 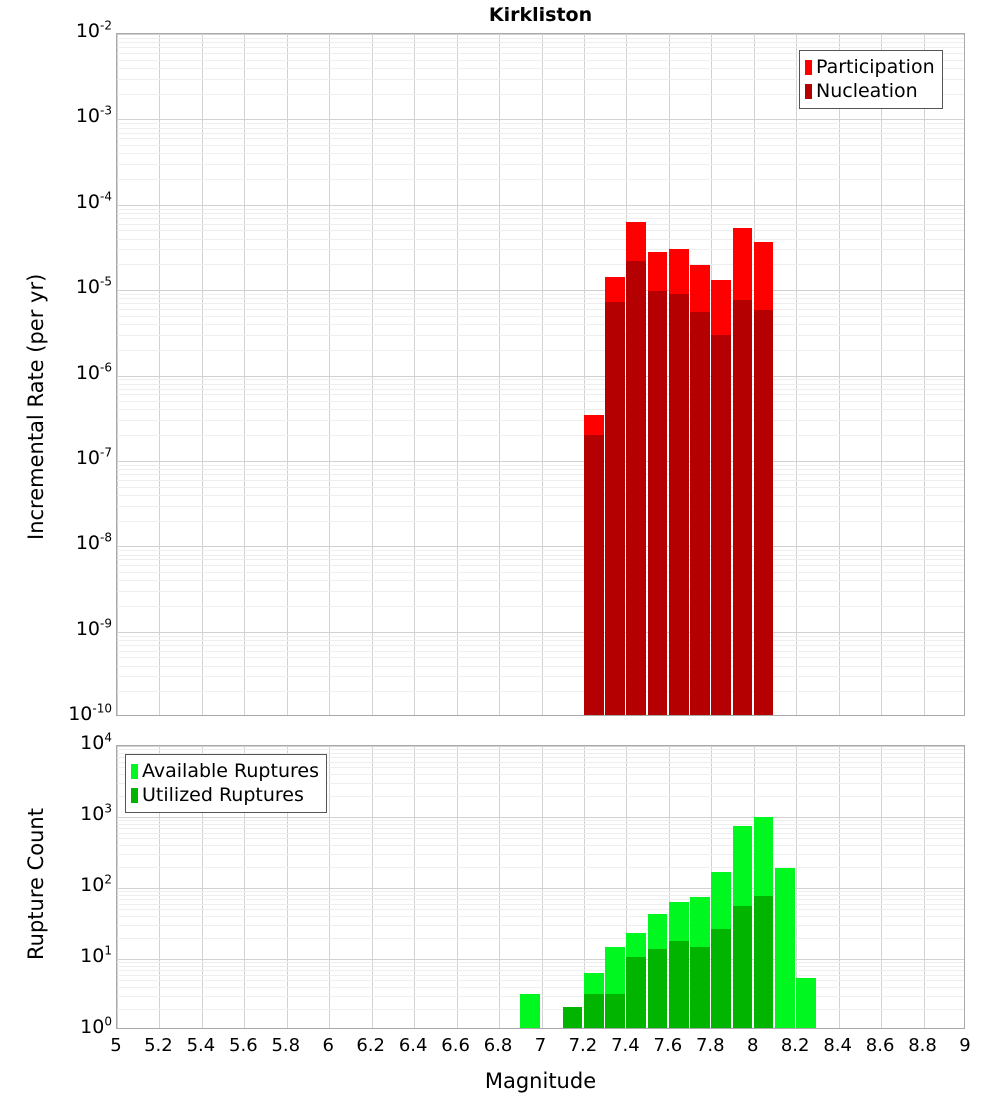 I want to click on x-tick-label: 6.4, so click(x=413, y=1045).